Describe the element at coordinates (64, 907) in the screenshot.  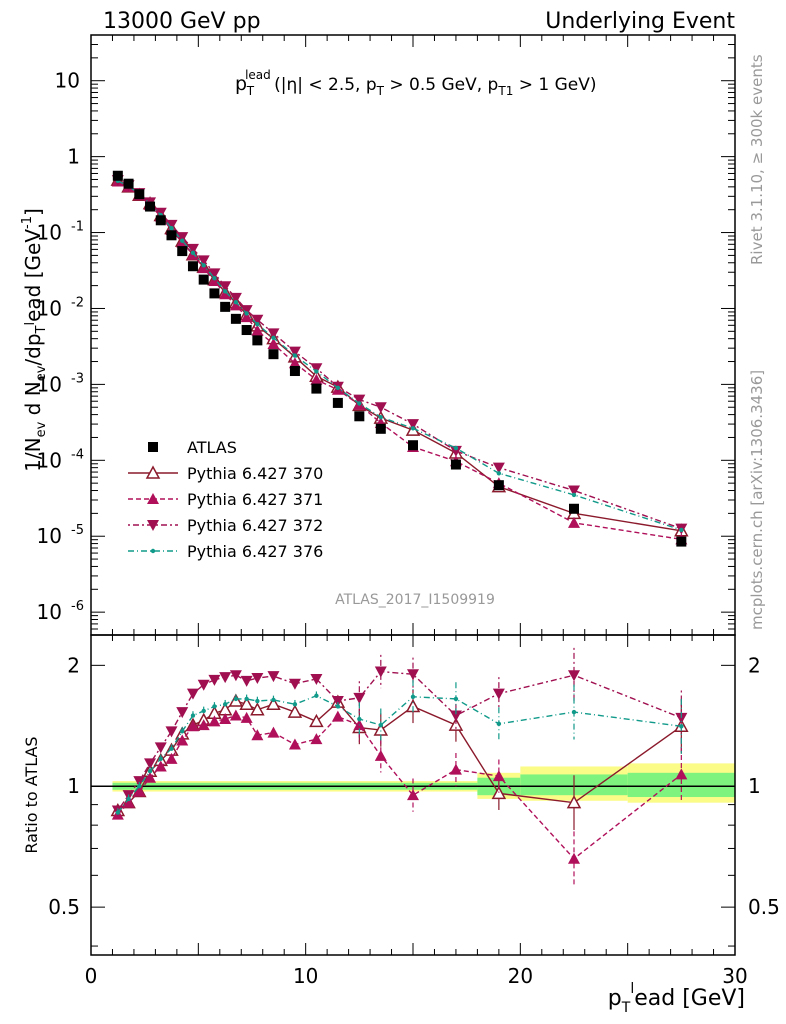
I see `ratio-y-tick-label: 0.5` at that location.